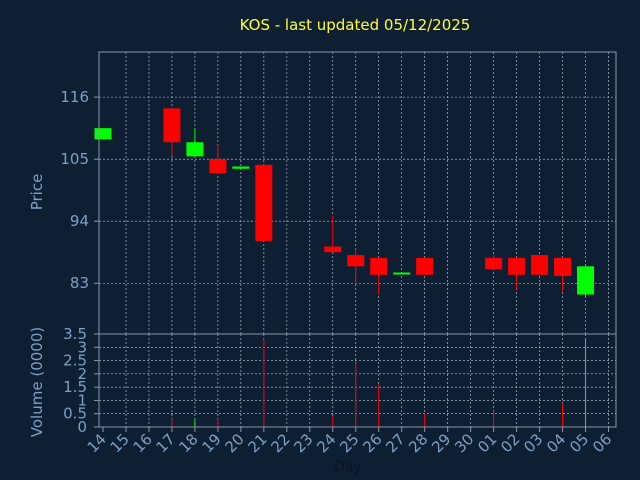 The height and width of the screenshot is (480, 640). Describe the element at coordinates (79, 221) in the screenshot. I see `price-tick-label: 94` at that location.